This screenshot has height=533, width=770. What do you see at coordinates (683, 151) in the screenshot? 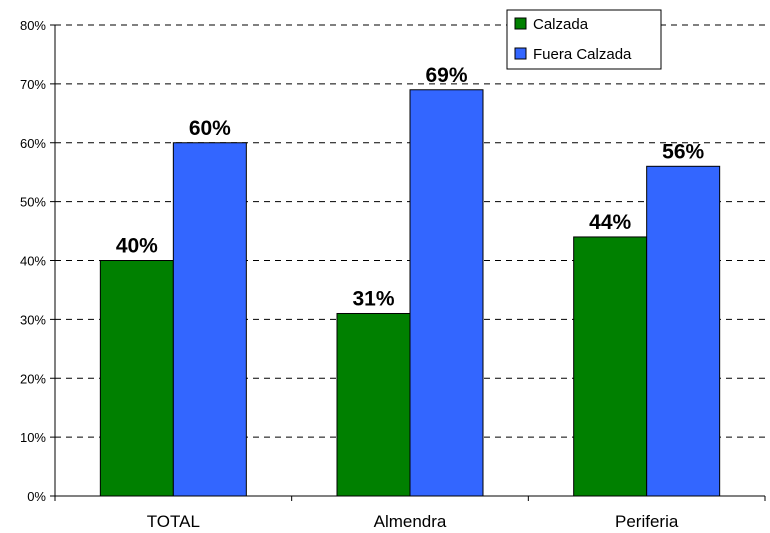
I see `data-label: 56%` at bounding box center [683, 151].